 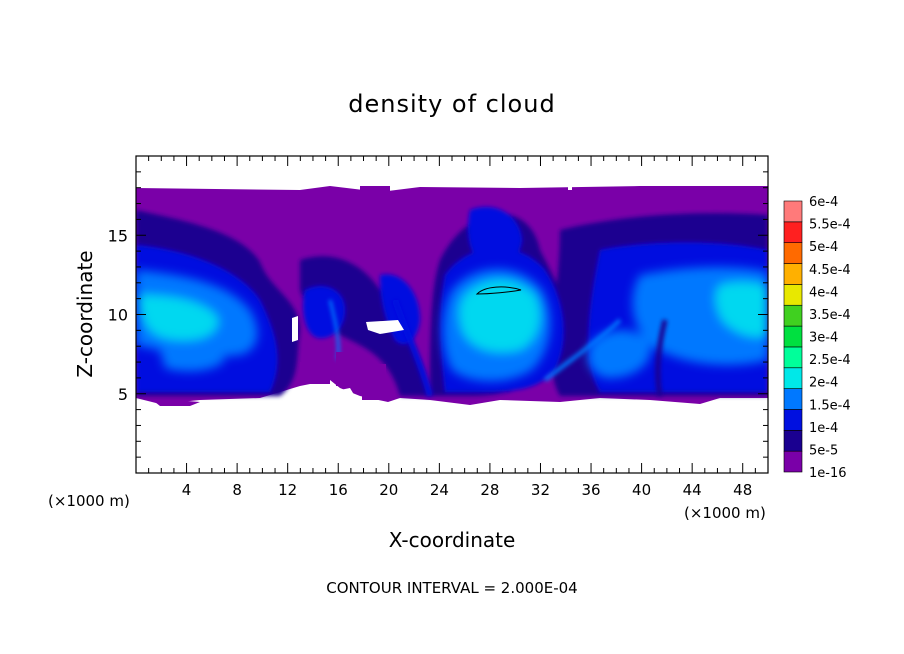 I want to click on x-tick-label: 12, so click(x=287, y=490).